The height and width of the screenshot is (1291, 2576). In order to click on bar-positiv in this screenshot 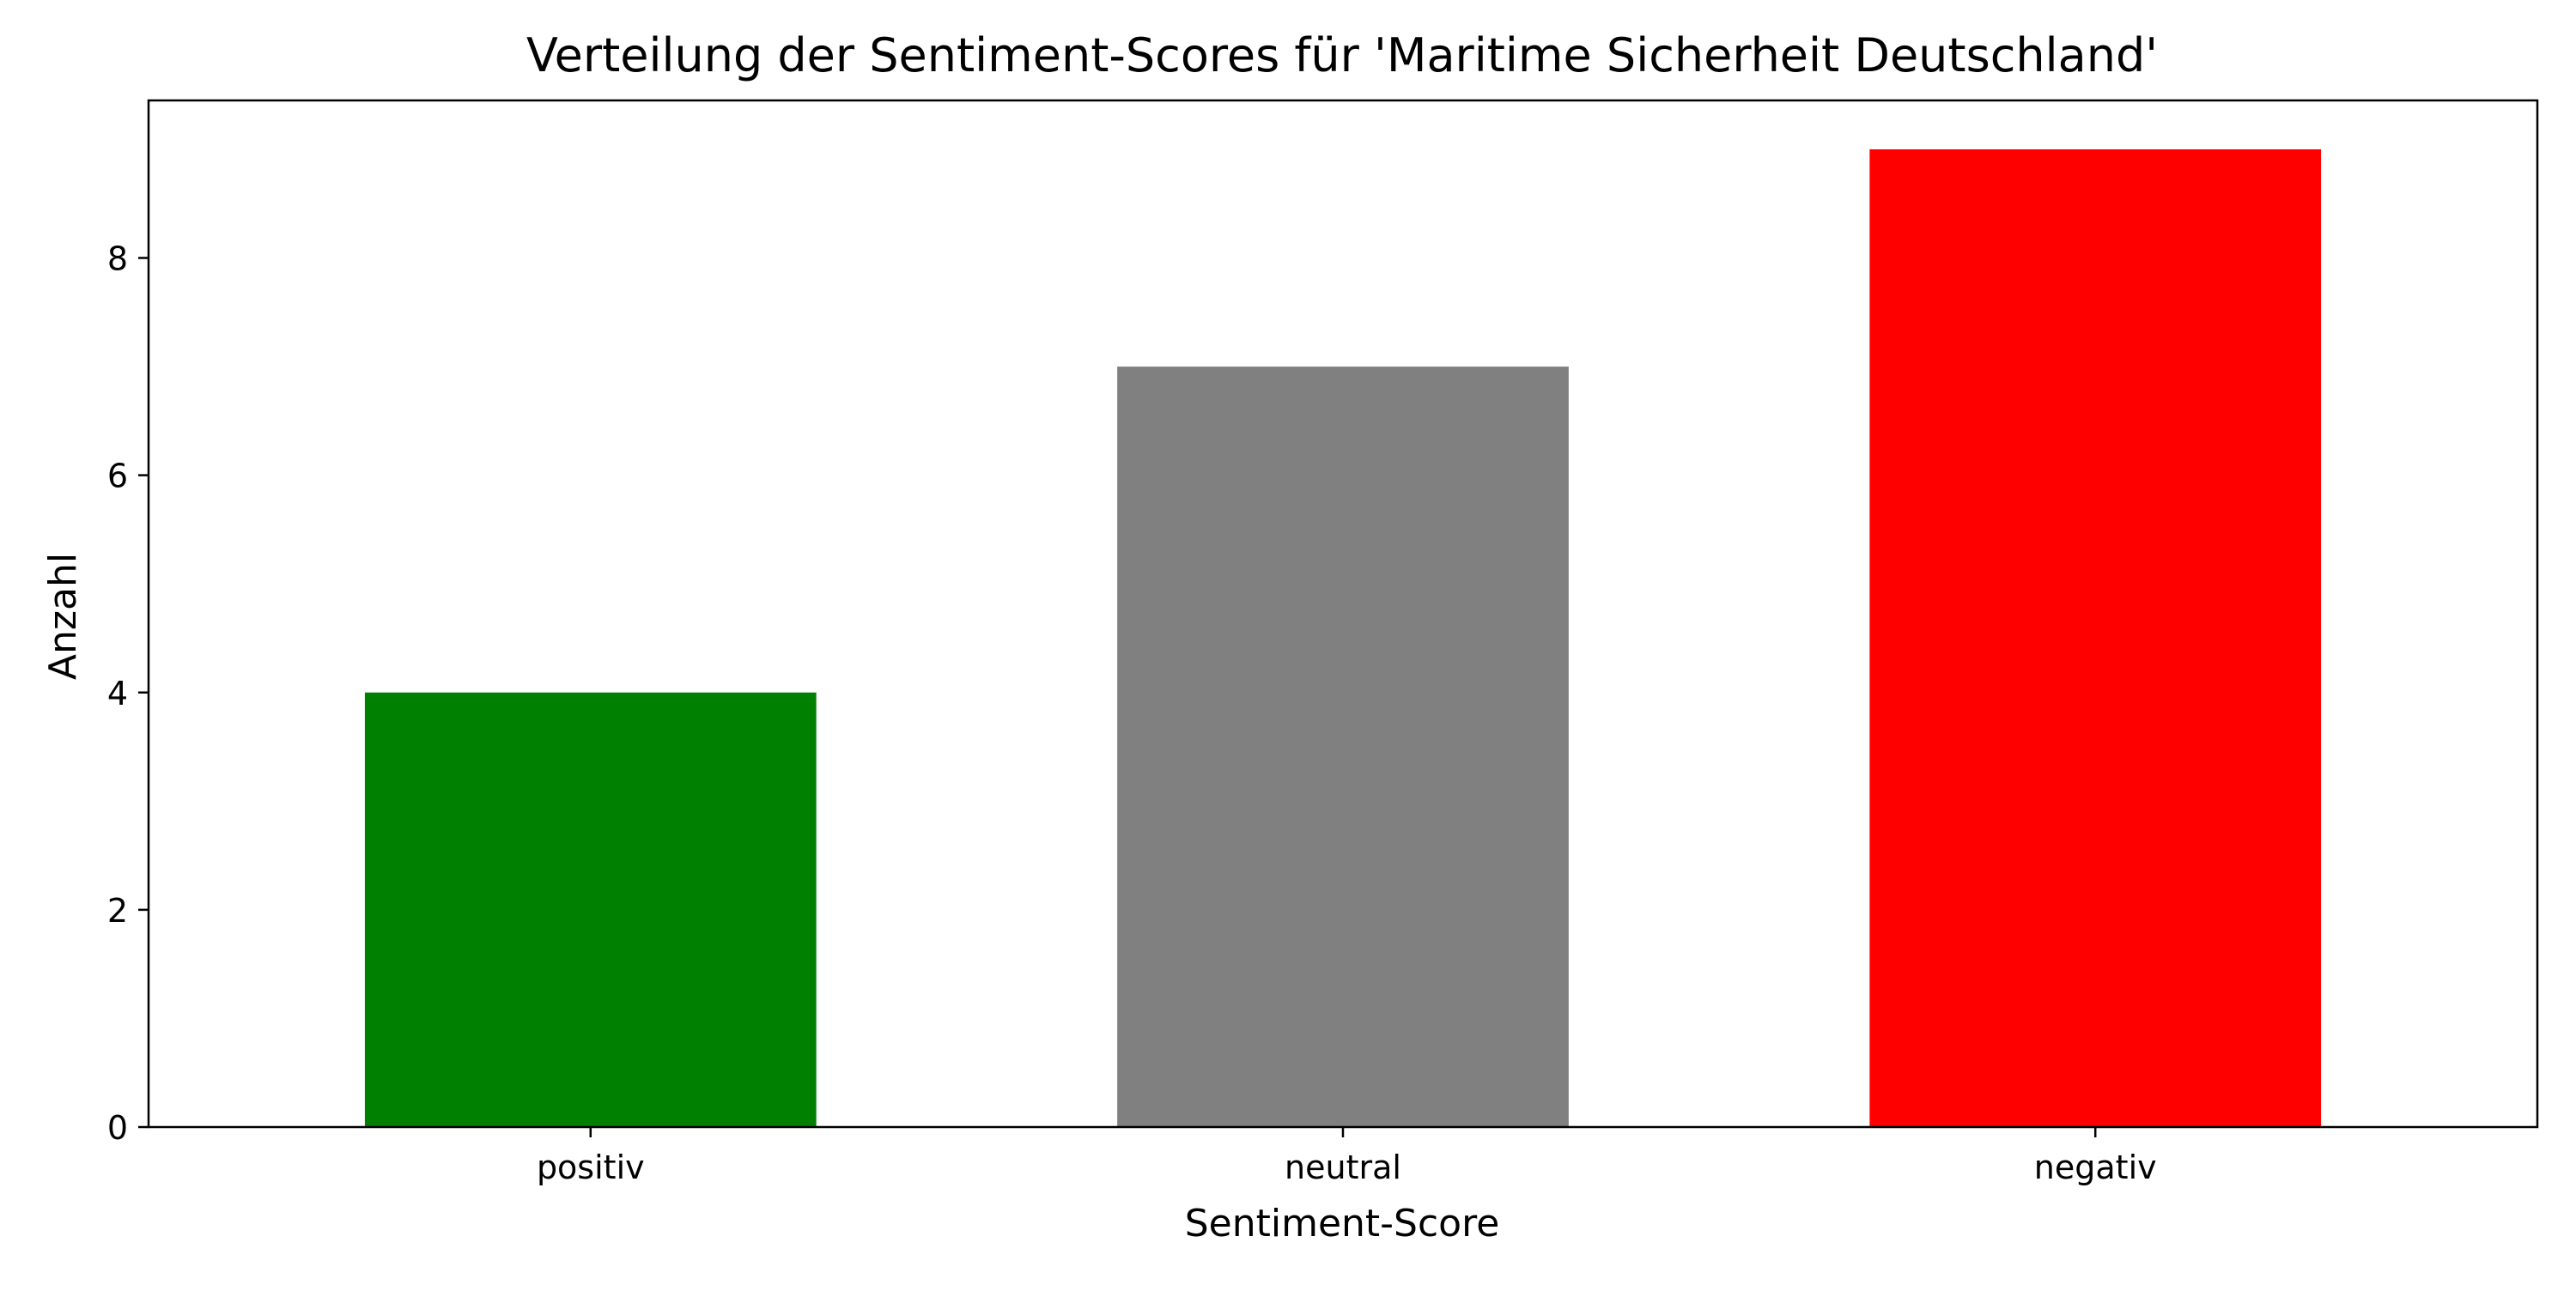, I will do `click(590, 909)`.